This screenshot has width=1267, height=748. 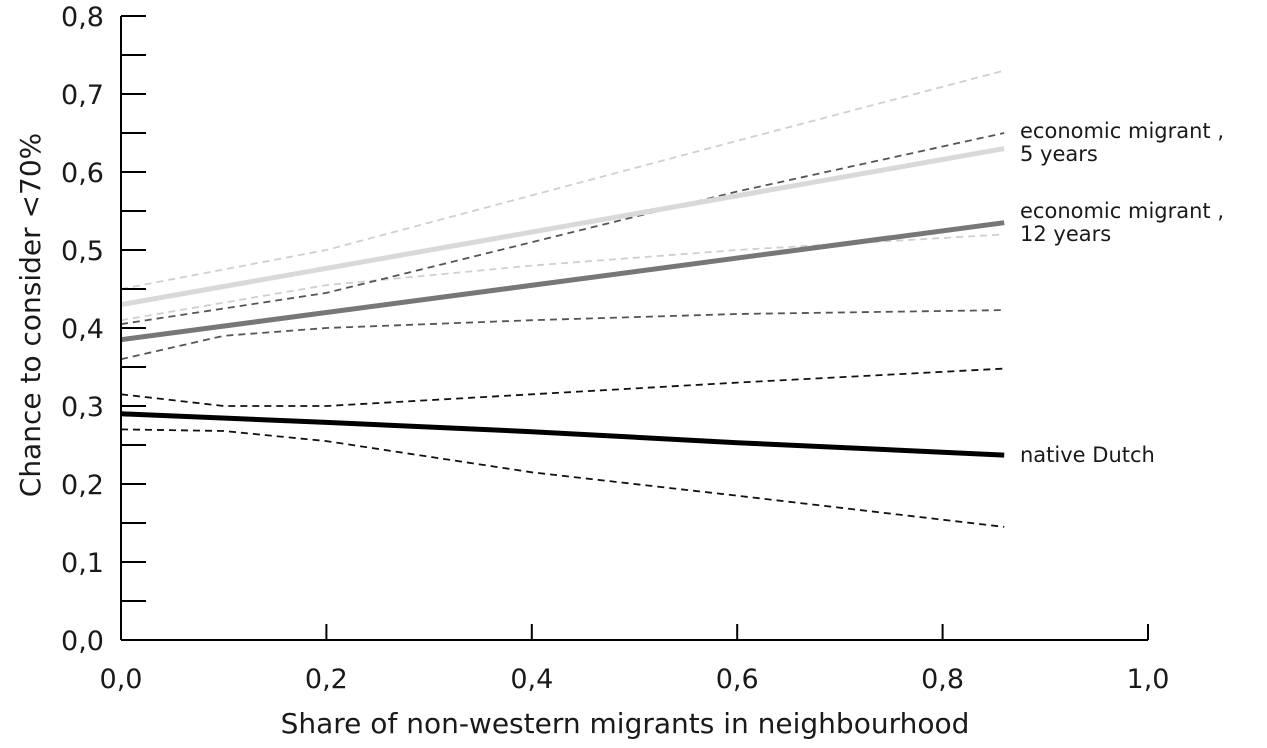 I want to click on series-line-native-dutch, so click(x=562, y=434).